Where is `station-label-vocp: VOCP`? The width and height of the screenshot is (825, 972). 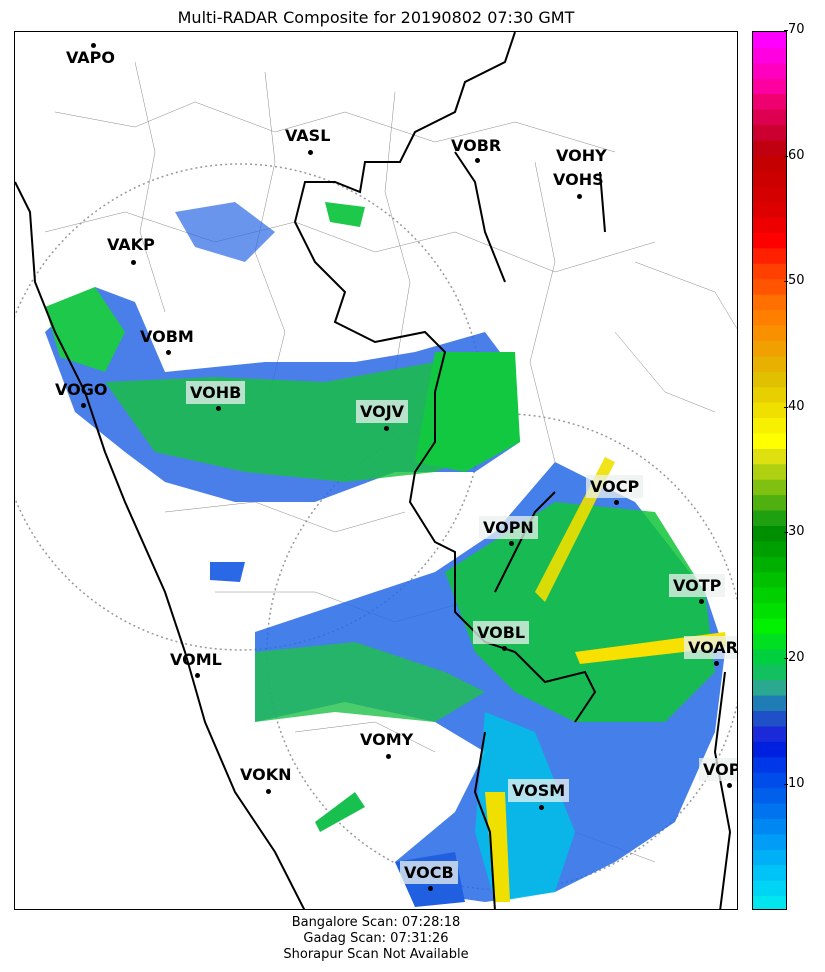
station-label-vocp: VOCP is located at coordinates (615, 486).